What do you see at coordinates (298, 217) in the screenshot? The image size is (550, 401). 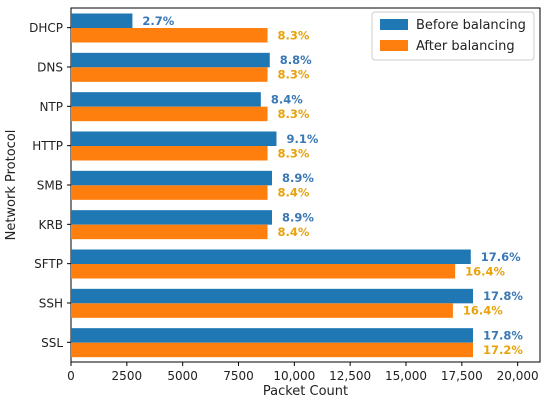 I see `data-label-krb-before: 8.9%` at bounding box center [298, 217].